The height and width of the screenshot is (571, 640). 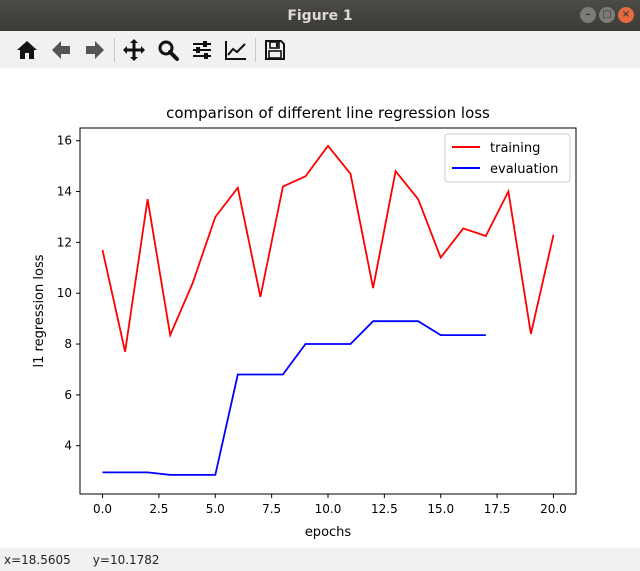 I want to click on y-tick-label: 16, so click(x=64, y=141).